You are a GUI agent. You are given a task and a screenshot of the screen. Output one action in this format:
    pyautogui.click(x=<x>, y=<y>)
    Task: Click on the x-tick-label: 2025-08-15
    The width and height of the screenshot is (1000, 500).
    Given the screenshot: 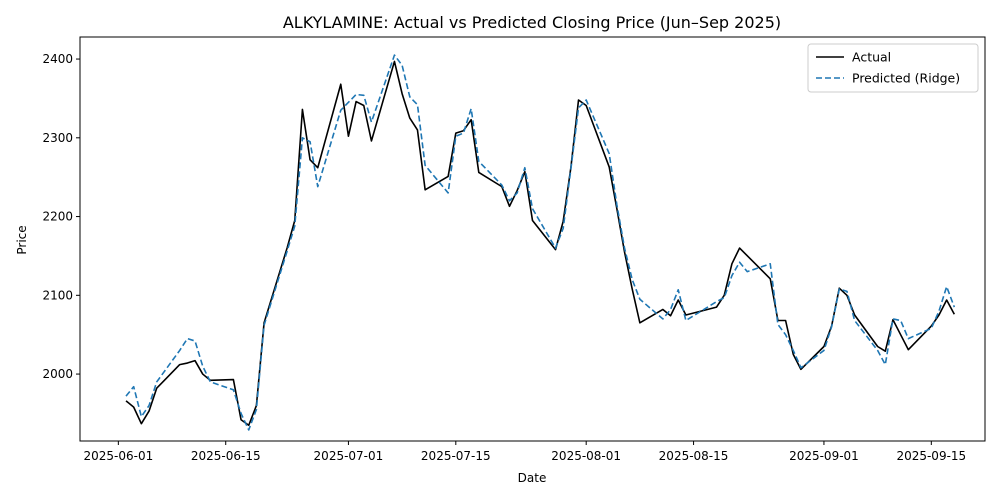 What is the action you would take?
    pyautogui.click(x=694, y=456)
    